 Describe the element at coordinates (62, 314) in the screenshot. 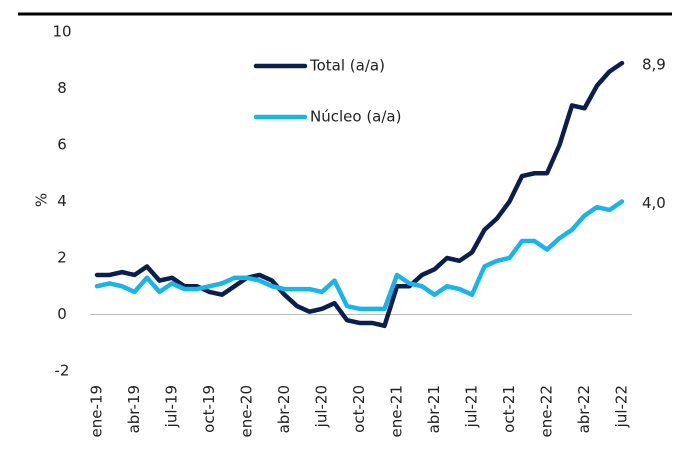

I see `y-tick-label: 0` at that location.